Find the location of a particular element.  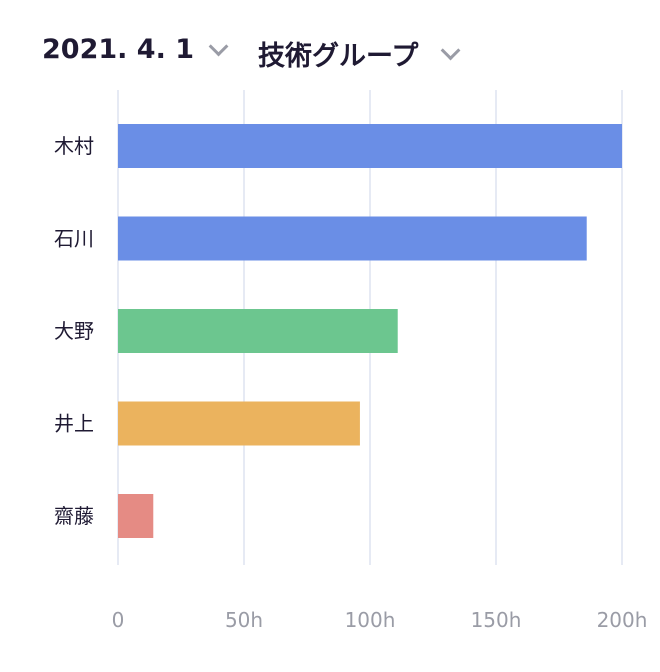

category-label: 井上 is located at coordinates (74, 424).